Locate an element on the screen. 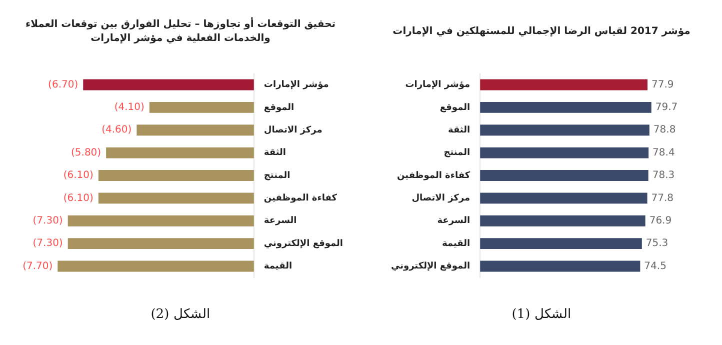 This screenshot has width=722, height=345. data-label: (6.70) is located at coordinates (63, 84).